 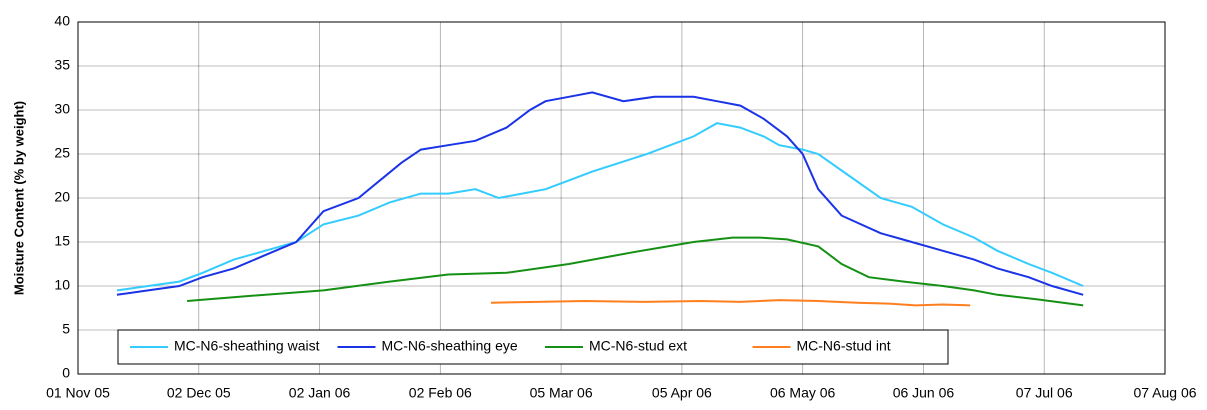 What do you see at coordinates (78, 393) in the screenshot?
I see `x-tick-label: 01 Nov 05` at bounding box center [78, 393].